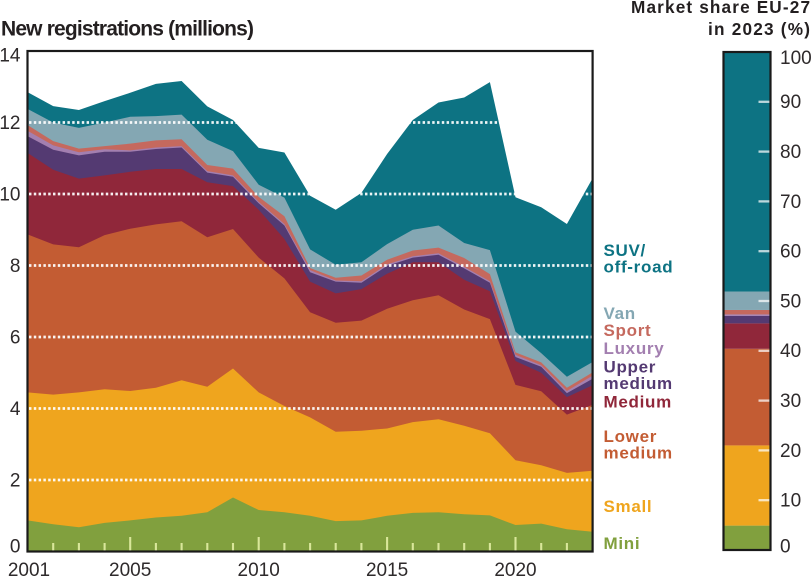  What do you see at coordinates (634, 348) in the screenshot?
I see `svg-text: Luxury` at bounding box center [634, 348].